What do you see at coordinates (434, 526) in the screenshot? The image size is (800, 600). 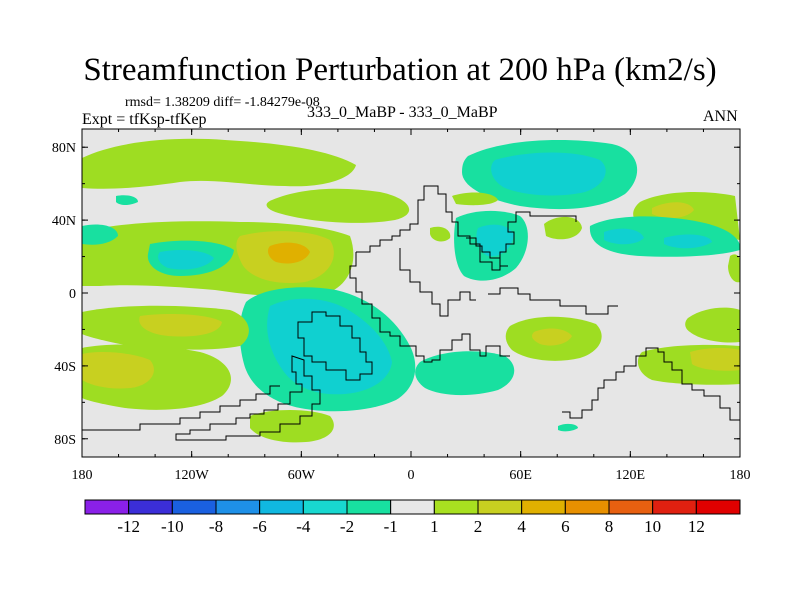 I see `legend-label: 1` at bounding box center [434, 526].